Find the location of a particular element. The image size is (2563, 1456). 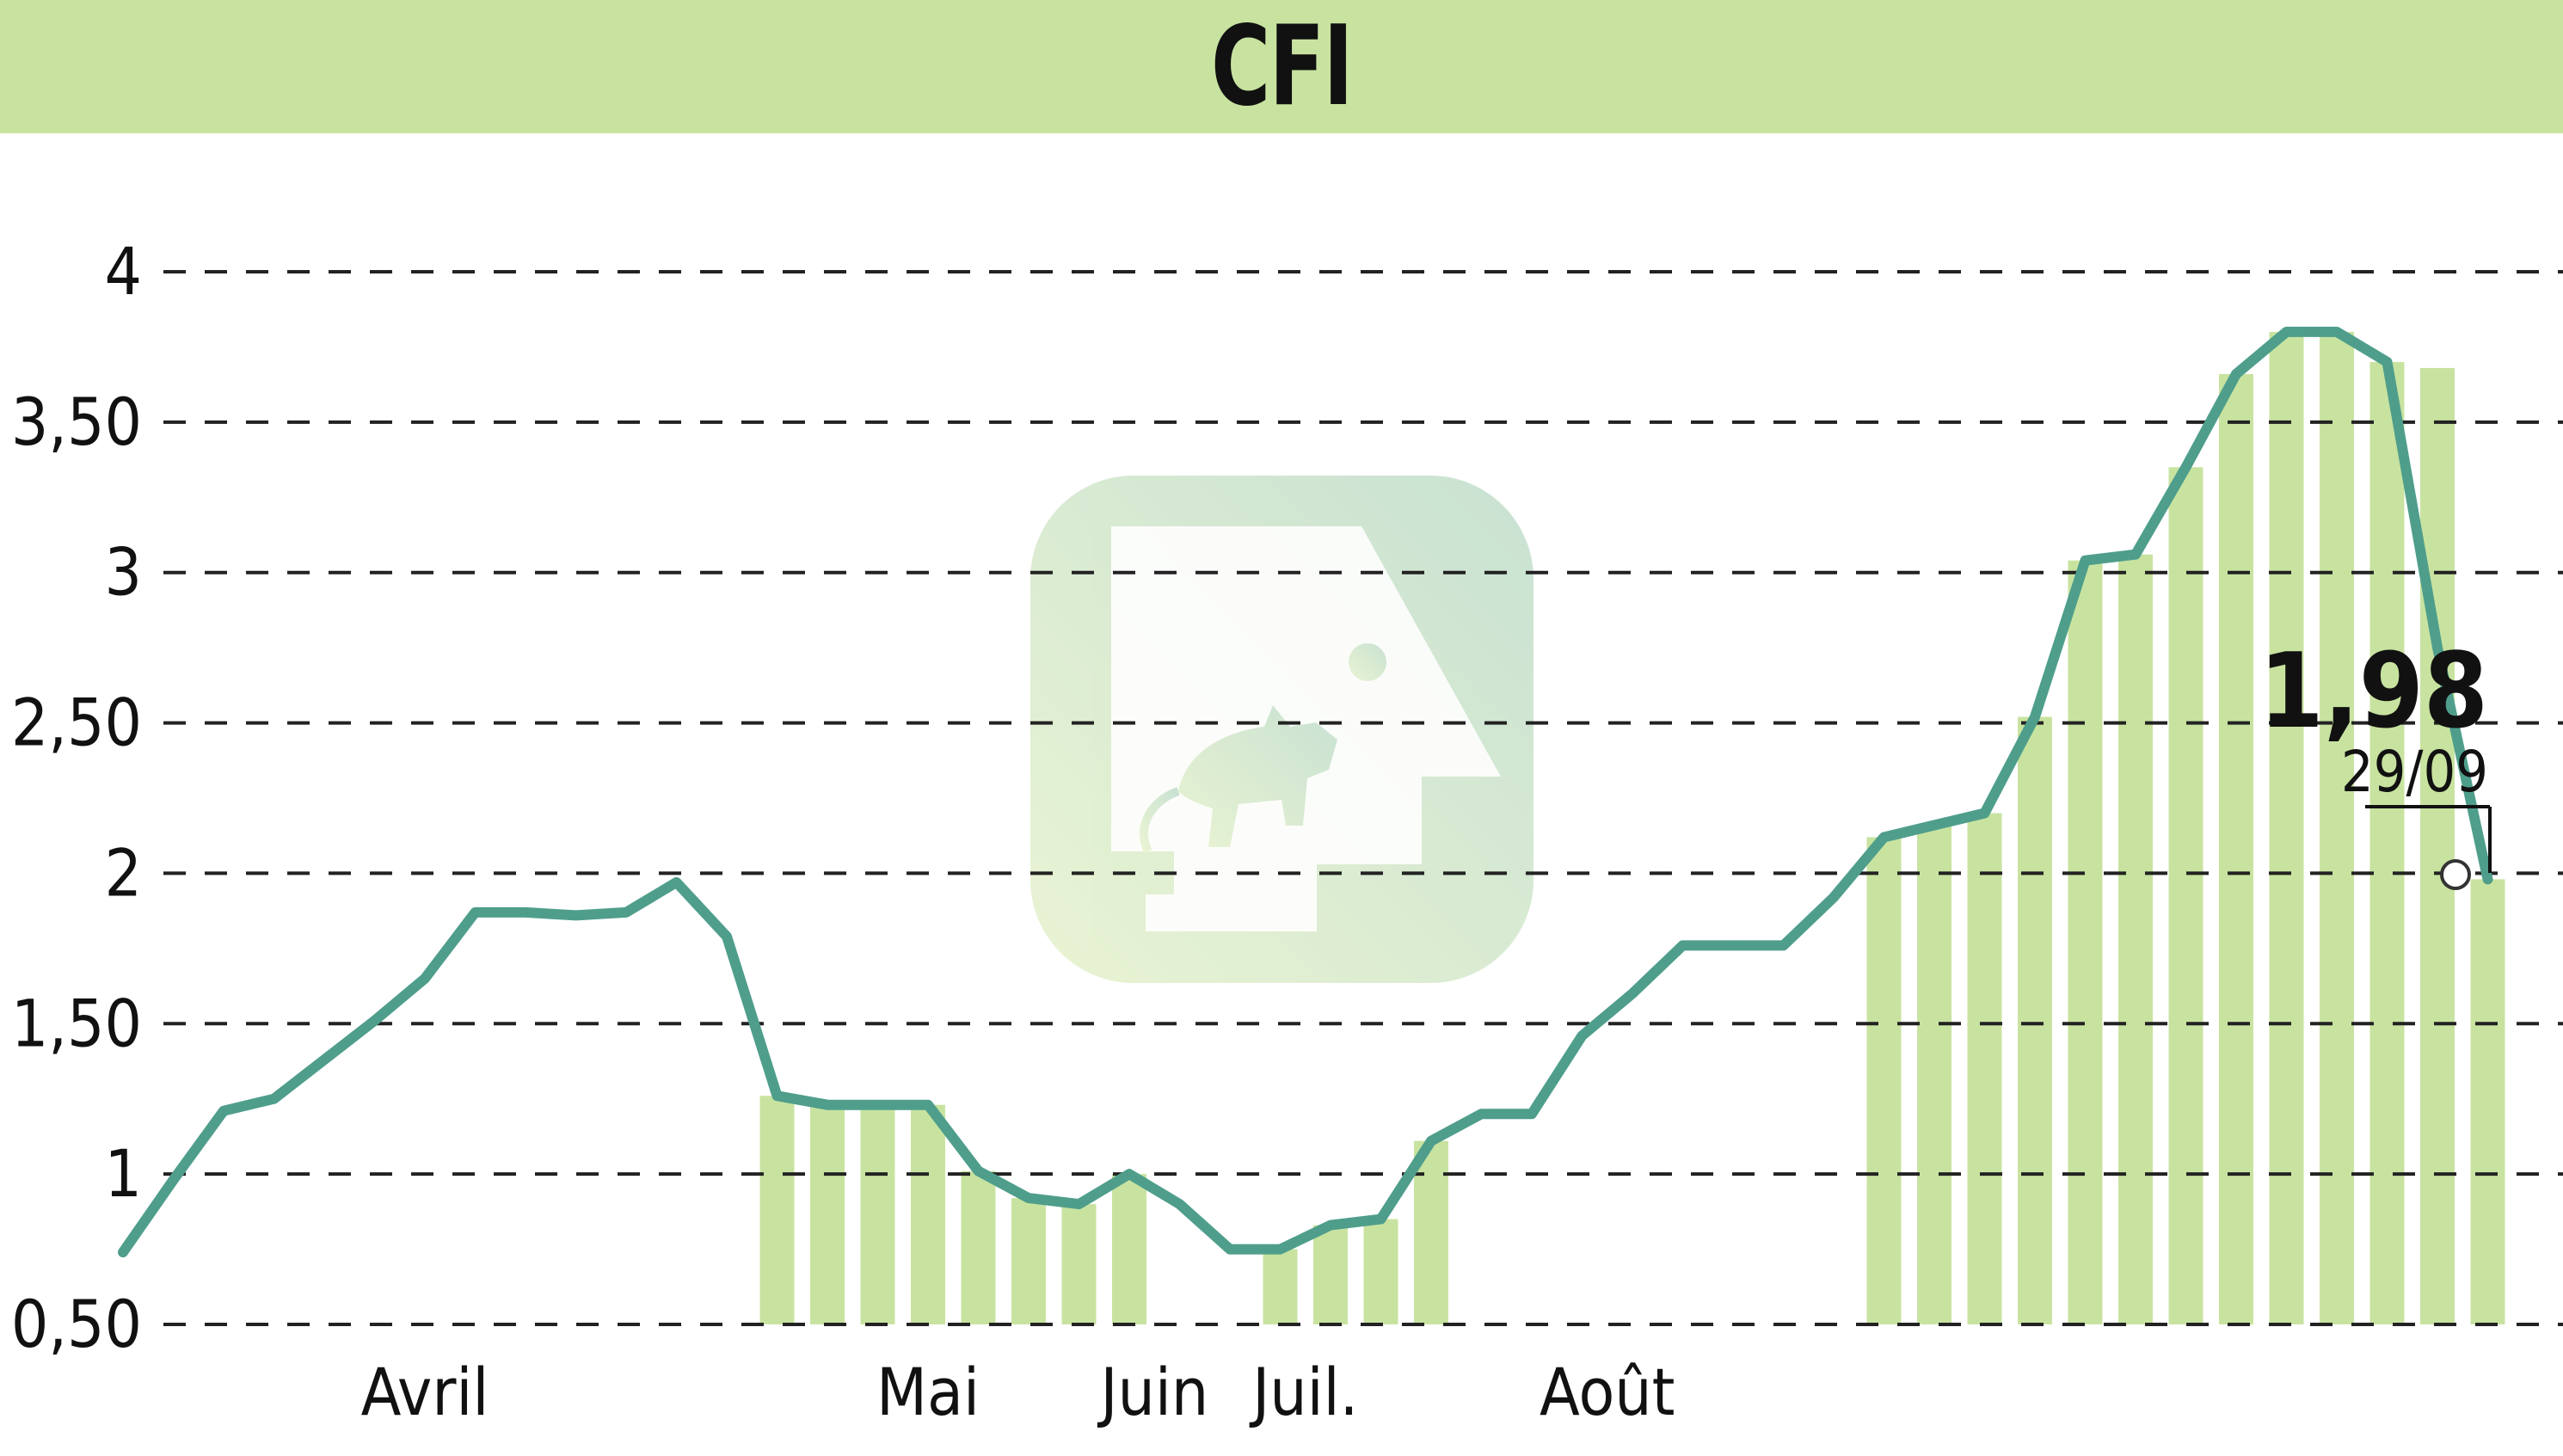

bull-logo-icon is located at coordinates (1281, 730).